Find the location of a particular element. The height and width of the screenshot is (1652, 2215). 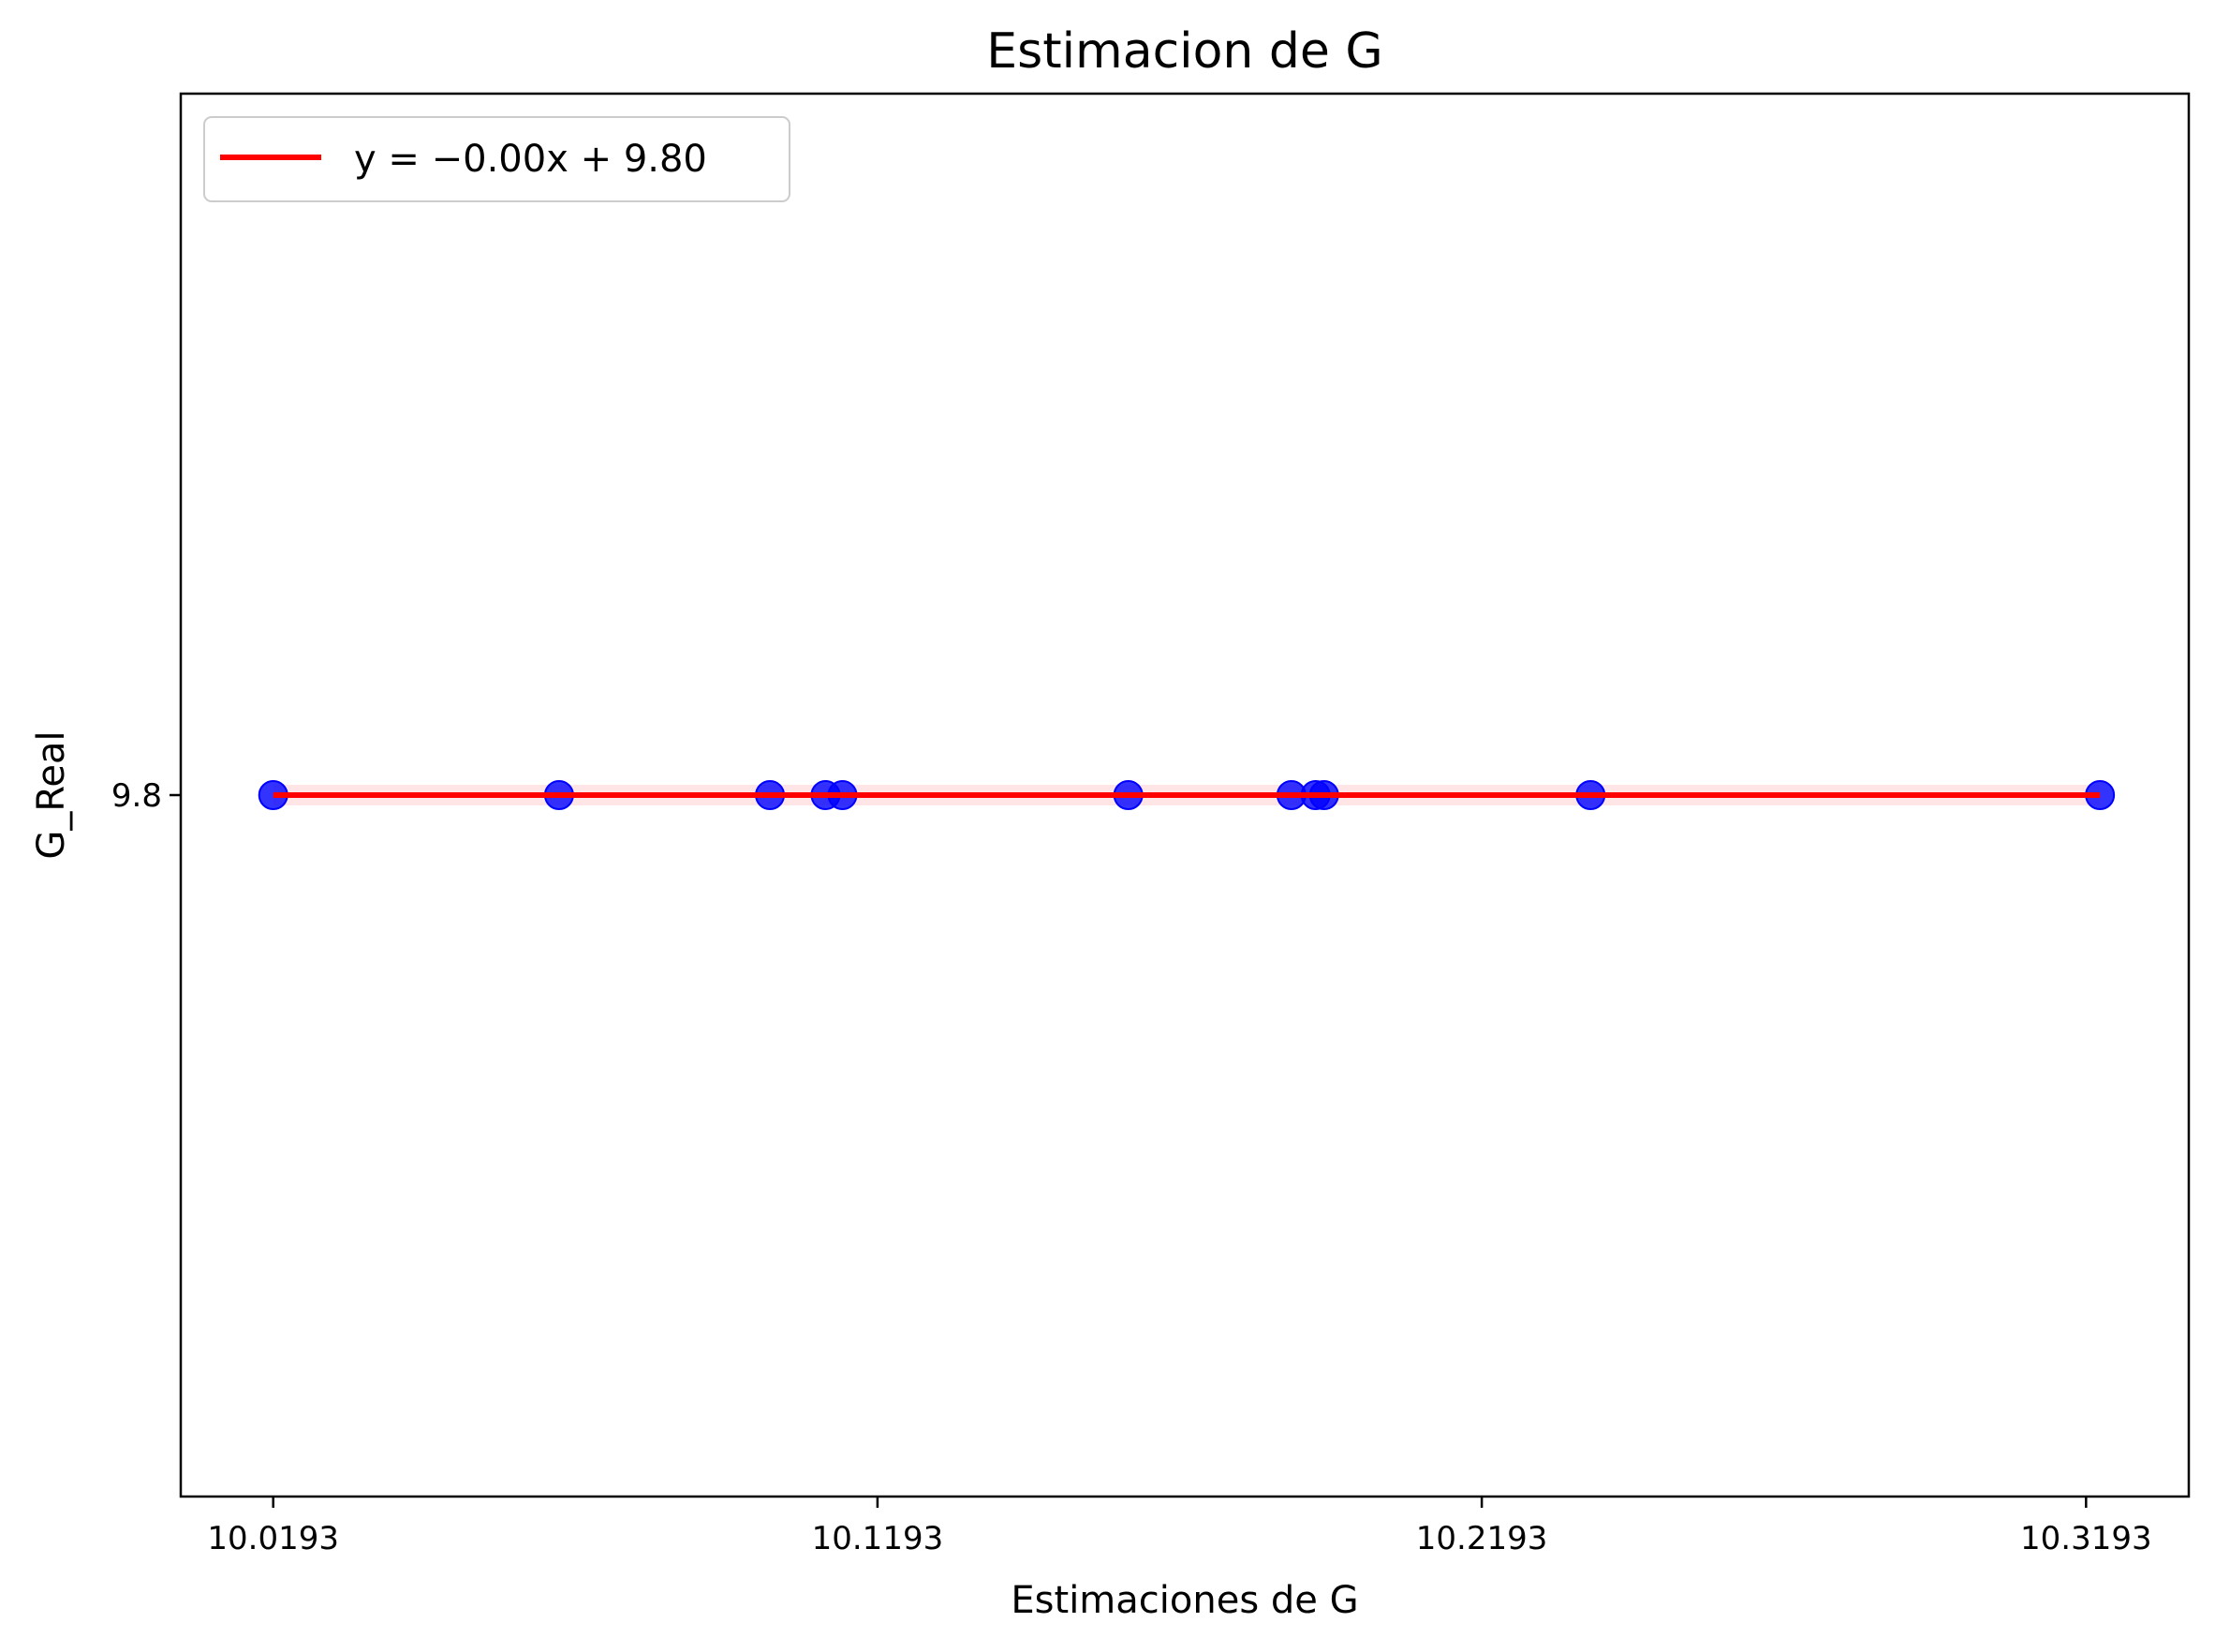

y-axis-label: G_Real is located at coordinates (51, 794).